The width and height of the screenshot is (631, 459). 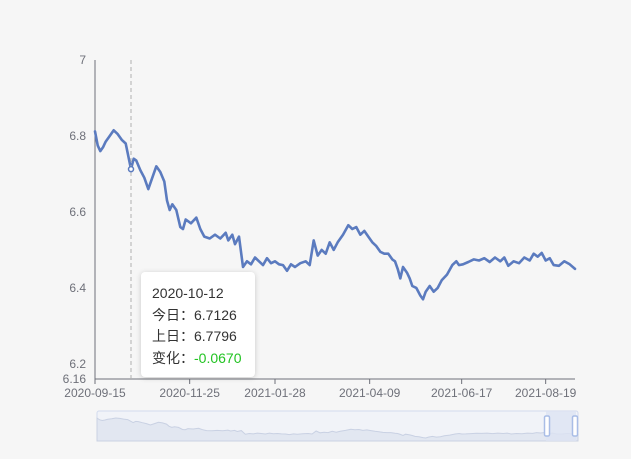 What do you see at coordinates (82, 60) in the screenshot?
I see `y-tick-label: 7` at bounding box center [82, 60].